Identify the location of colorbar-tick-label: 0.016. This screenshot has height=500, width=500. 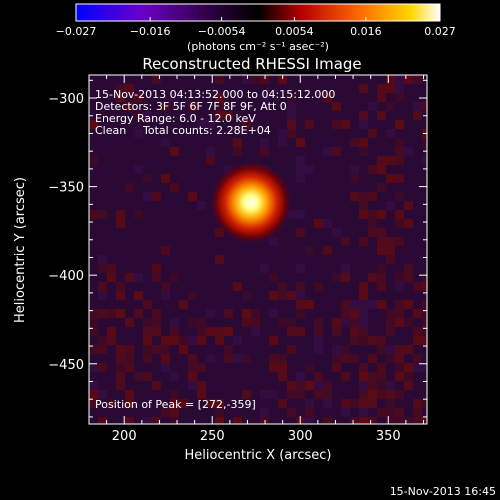
(366, 31).